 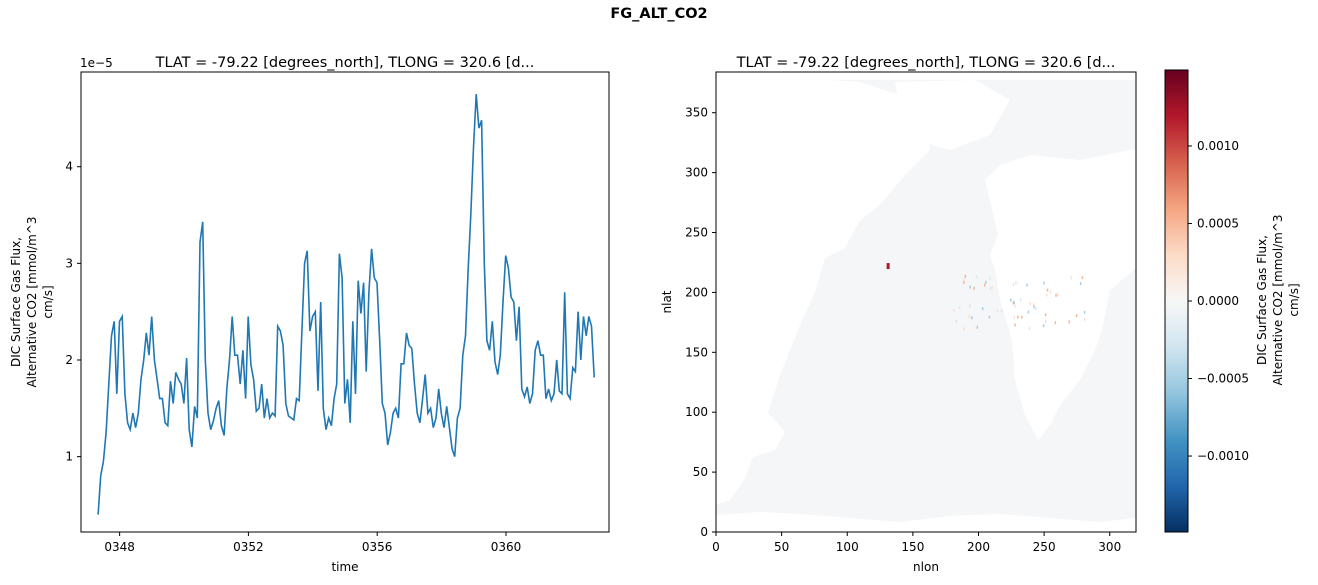 I want to click on colorbar-tick-label: −0.0005, so click(x=1223, y=379).